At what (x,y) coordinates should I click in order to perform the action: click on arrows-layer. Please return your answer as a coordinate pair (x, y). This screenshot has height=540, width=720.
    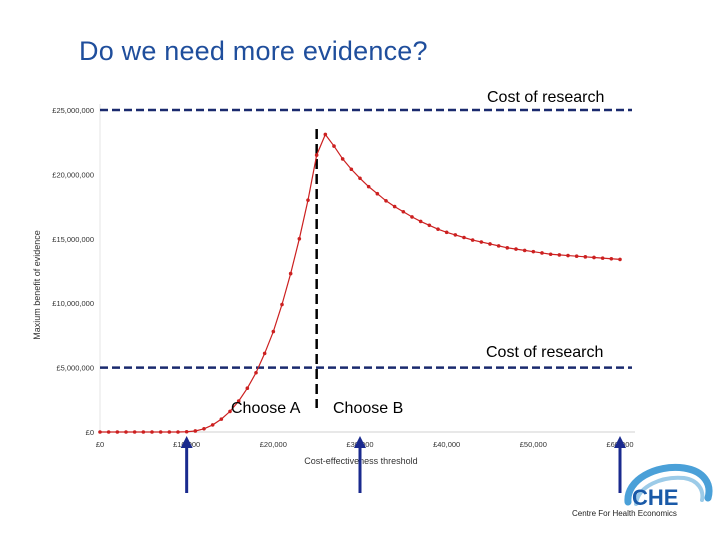
    Looking at the image, I should click on (403, 464).